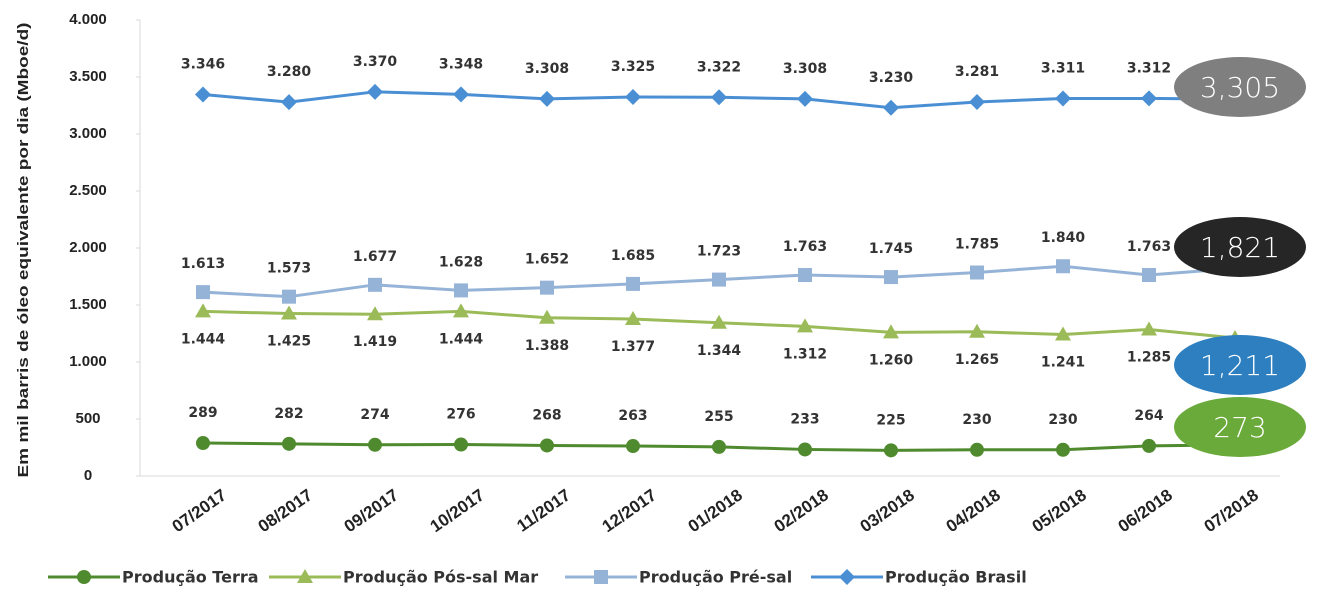 This screenshot has width=1320, height=609. Describe the element at coordinates (804, 419) in the screenshot. I see `data-label: 233` at that location.